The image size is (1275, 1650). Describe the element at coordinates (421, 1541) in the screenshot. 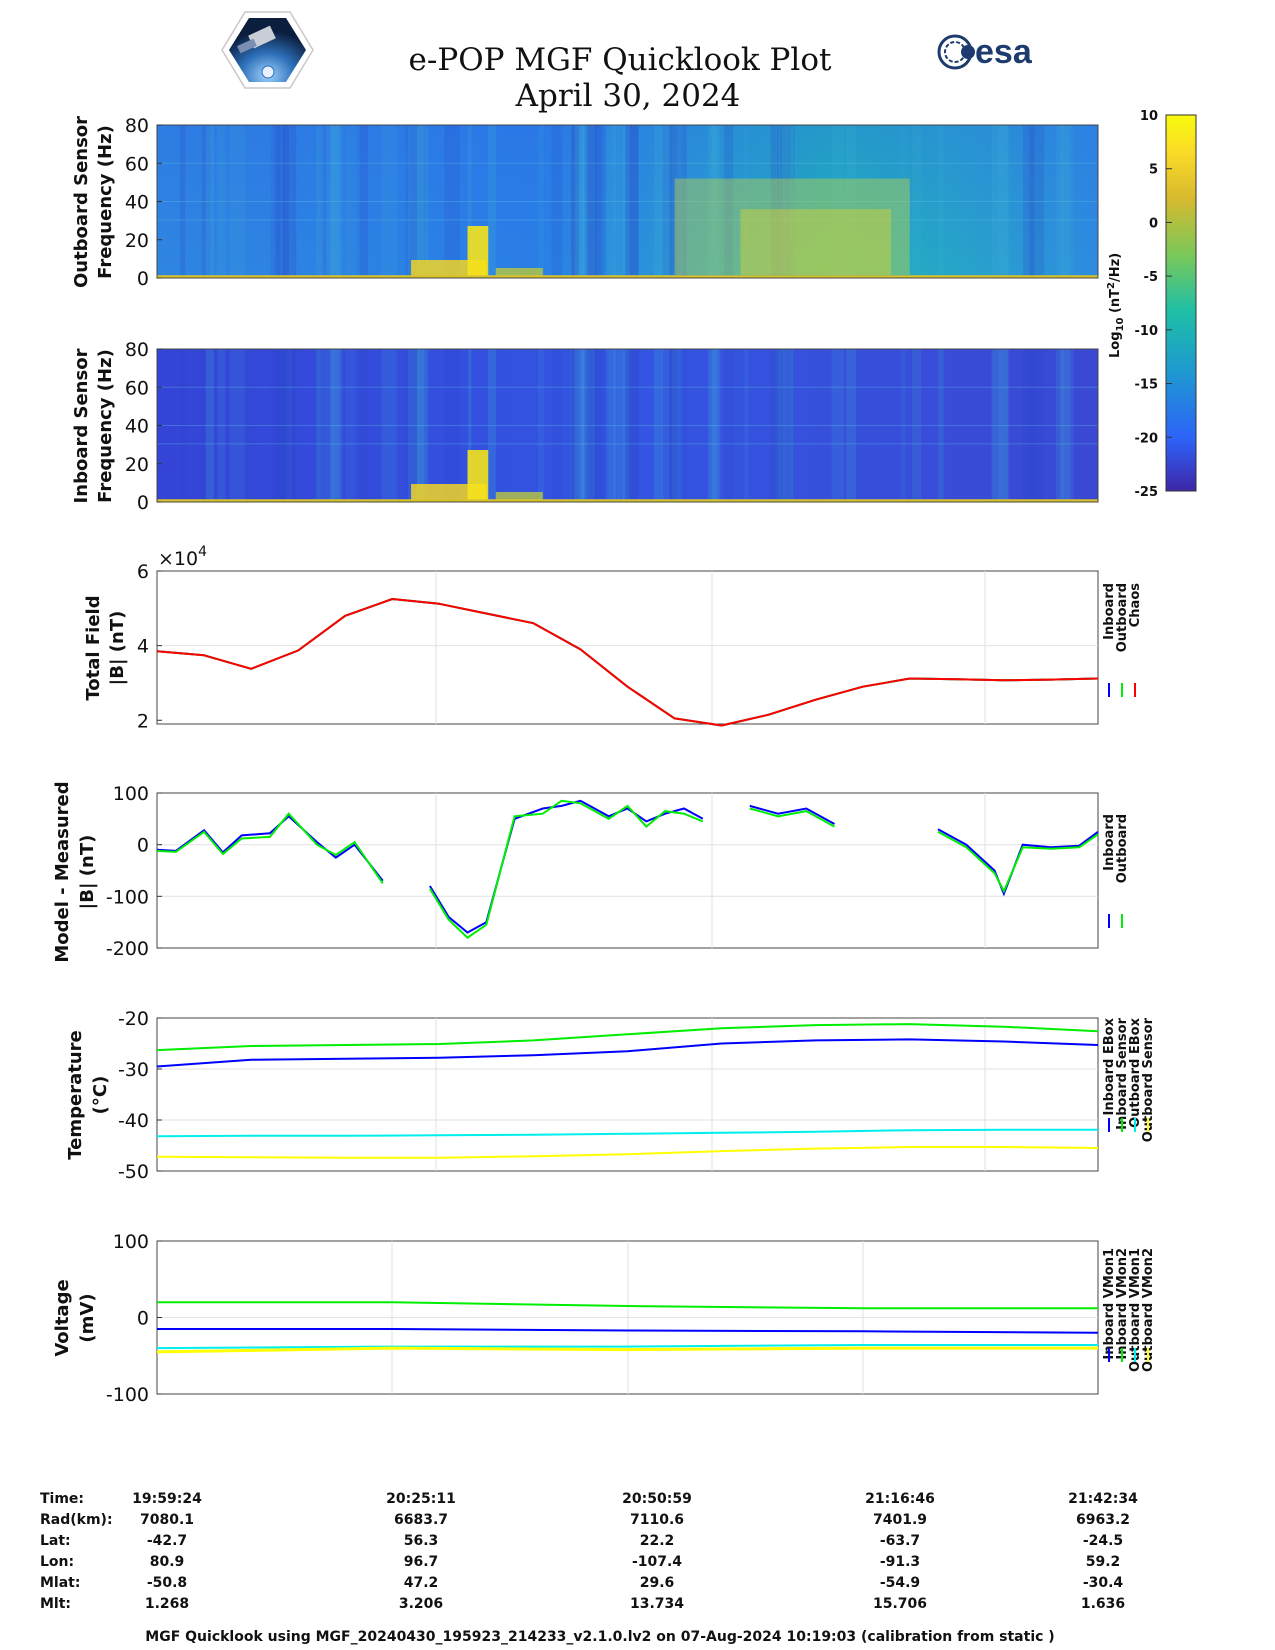

I see `info-cell: 56.3` at that location.